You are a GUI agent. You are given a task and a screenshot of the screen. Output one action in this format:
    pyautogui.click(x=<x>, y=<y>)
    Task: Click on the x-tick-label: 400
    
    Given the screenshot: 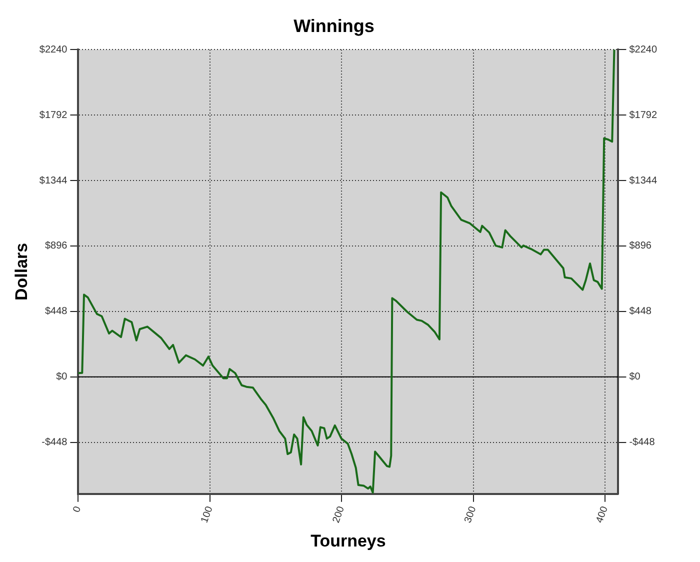 What is the action you would take?
    pyautogui.click(x=602, y=514)
    